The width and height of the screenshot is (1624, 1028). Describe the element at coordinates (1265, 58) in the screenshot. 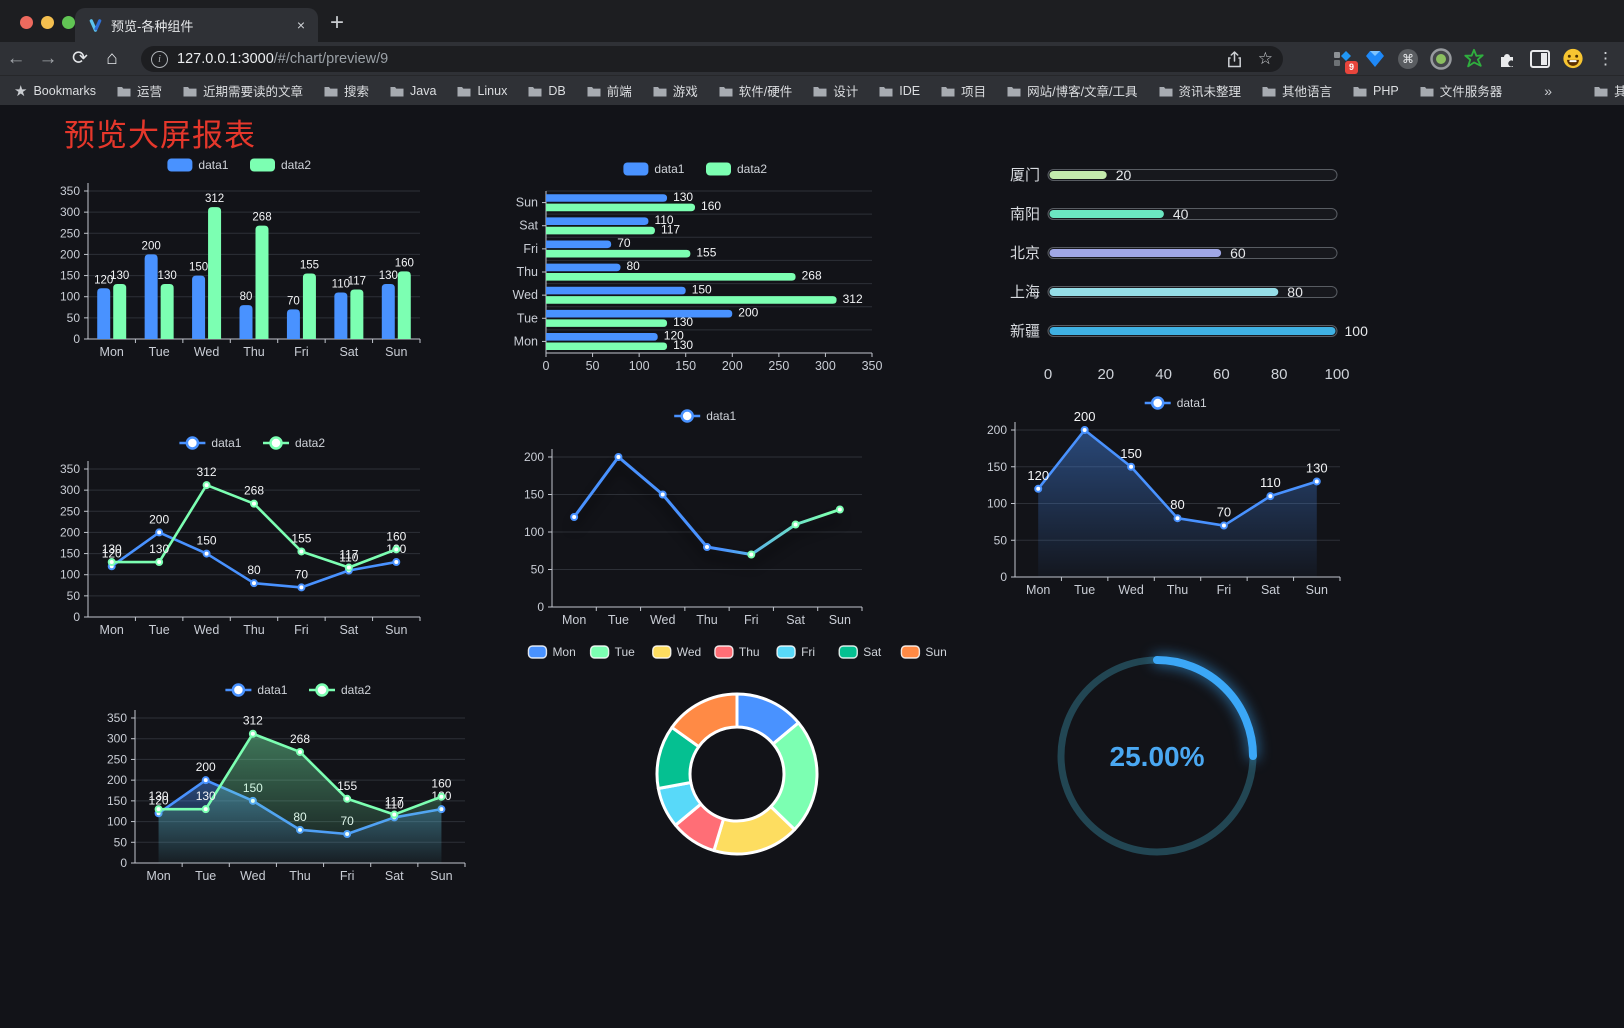

I see `bookmark-star-icon: ☆` at that location.